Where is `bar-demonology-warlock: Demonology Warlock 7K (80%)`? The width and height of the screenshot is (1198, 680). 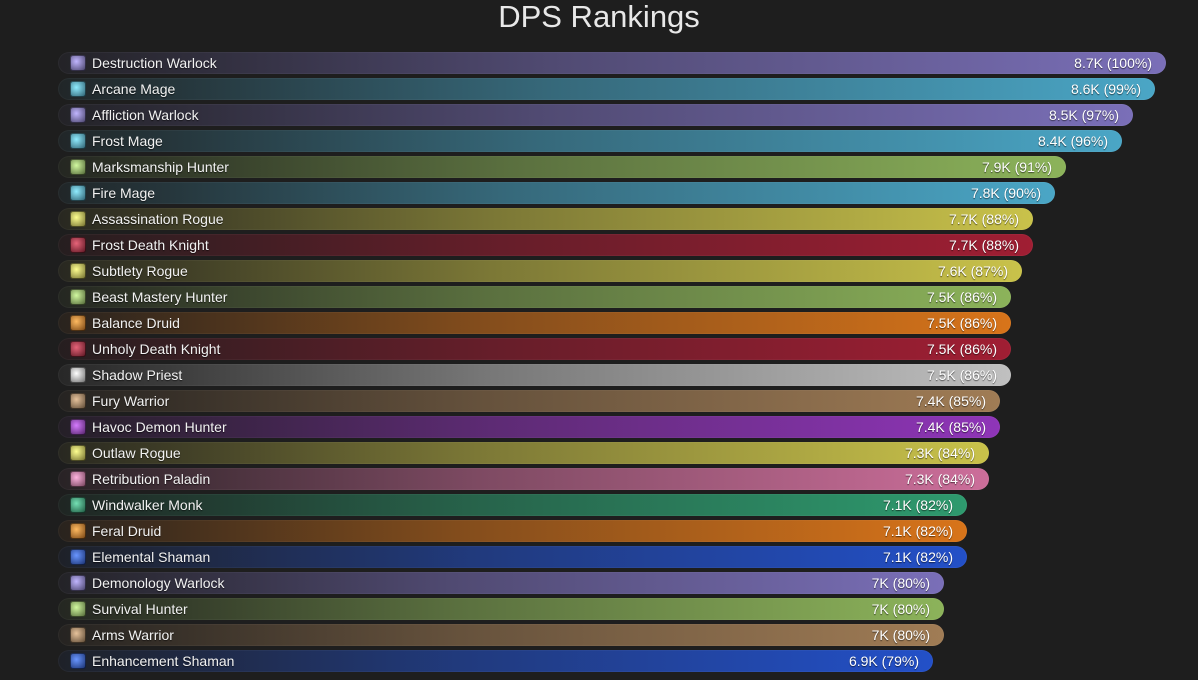 bar-demonology-warlock: Demonology Warlock 7K (80%) is located at coordinates (501, 583).